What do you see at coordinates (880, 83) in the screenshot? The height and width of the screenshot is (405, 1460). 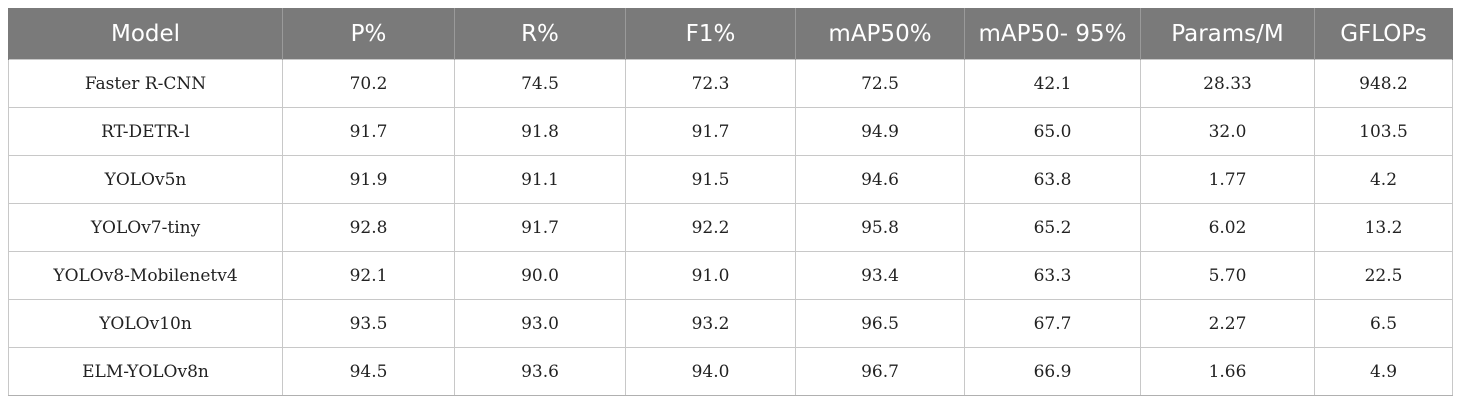 I see `cell-map50: 72.5` at bounding box center [880, 83].